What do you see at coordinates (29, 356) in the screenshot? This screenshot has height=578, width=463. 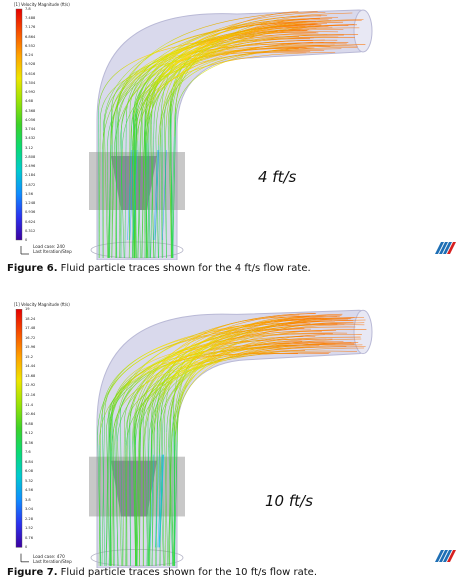 I see `colorbar-tick-label: 15.2` at bounding box center [29, 356].